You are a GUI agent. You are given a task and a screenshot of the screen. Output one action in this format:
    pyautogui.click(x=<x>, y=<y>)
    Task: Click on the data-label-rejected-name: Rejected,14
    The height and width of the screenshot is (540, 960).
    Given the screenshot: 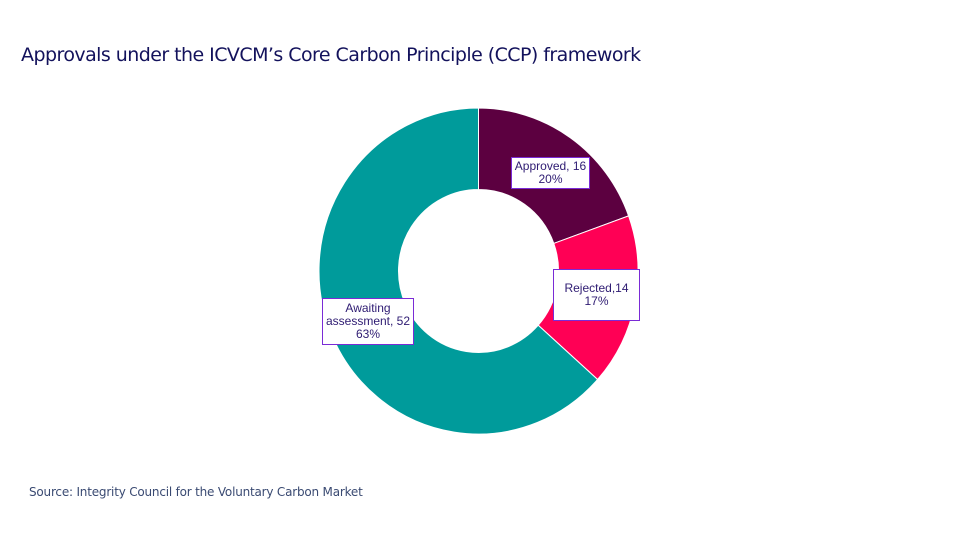 What is the action you would take?
    pyautogui.click(x=596, y=288)
    